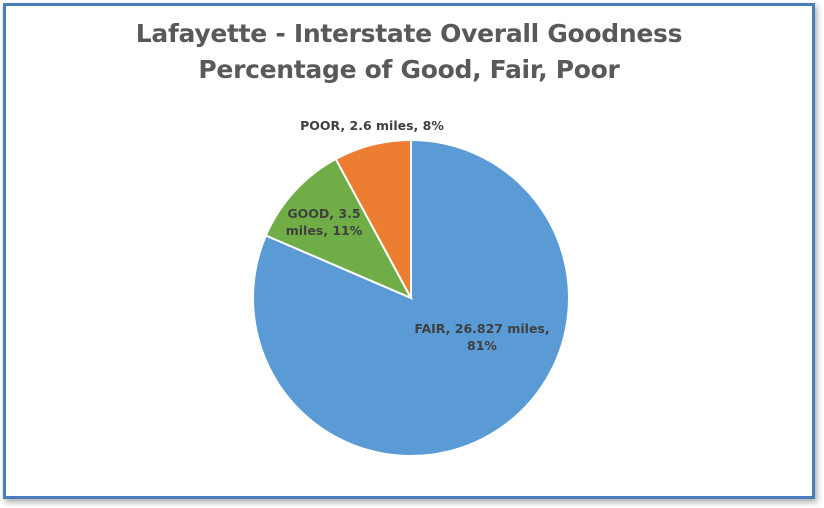 The width and height of the screenshot is (824, 508). I want to click on data-label-fair-line-2: 81%, so click(482, 345).